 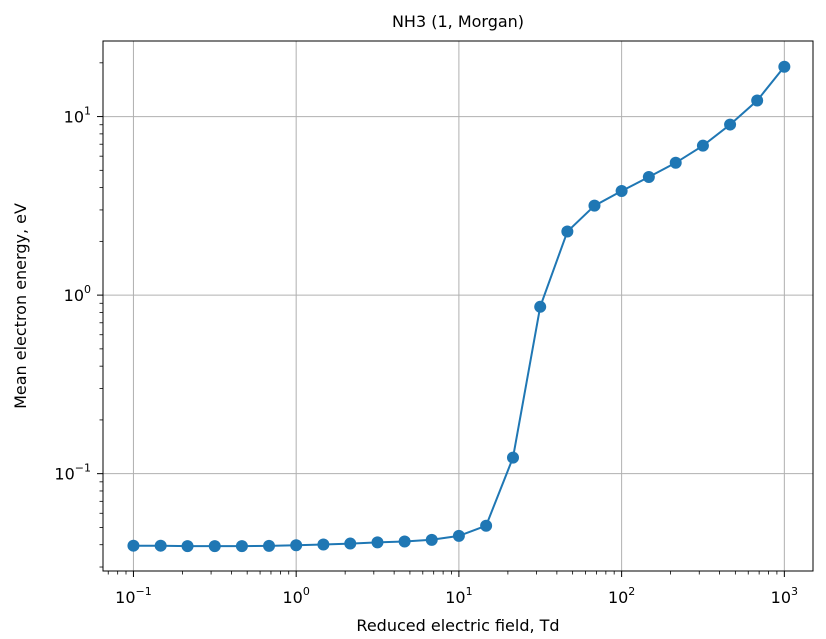 I want to click on x-tick-label: 10⁻¹, so click(x=133, y=596).